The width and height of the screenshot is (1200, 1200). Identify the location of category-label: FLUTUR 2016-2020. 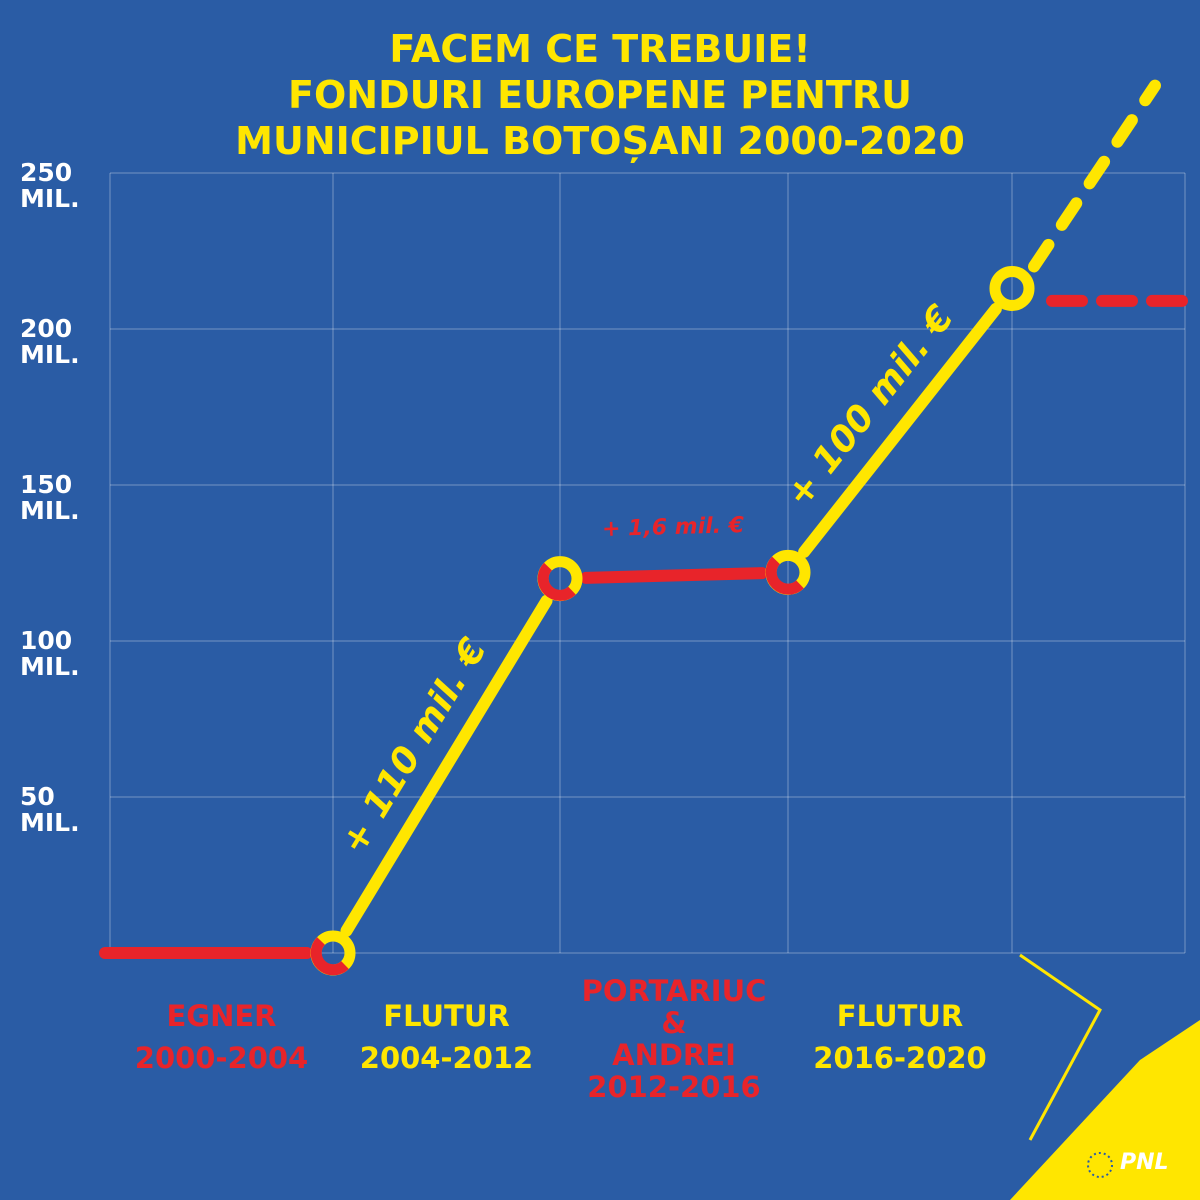
(900, 1037).